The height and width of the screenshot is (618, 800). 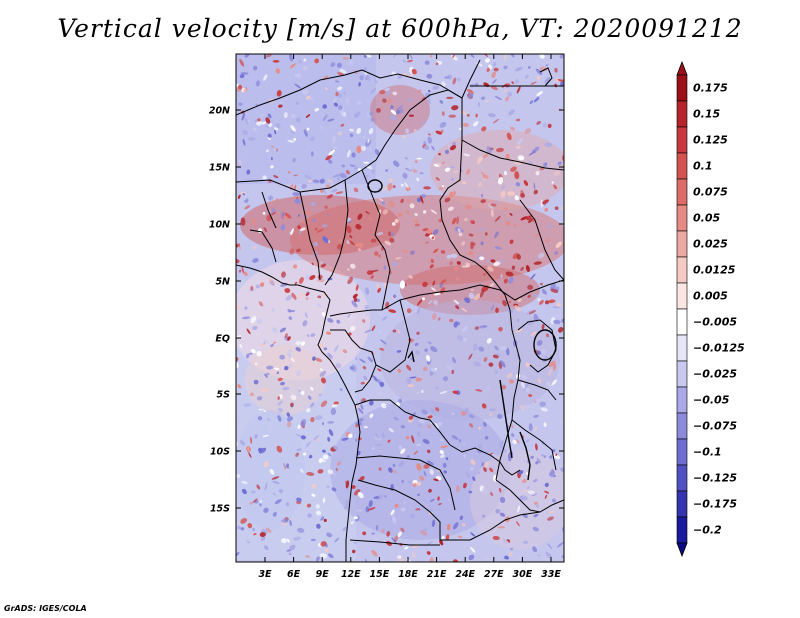 I want to click on lat-label: 20N, so click(x=219, y=111).